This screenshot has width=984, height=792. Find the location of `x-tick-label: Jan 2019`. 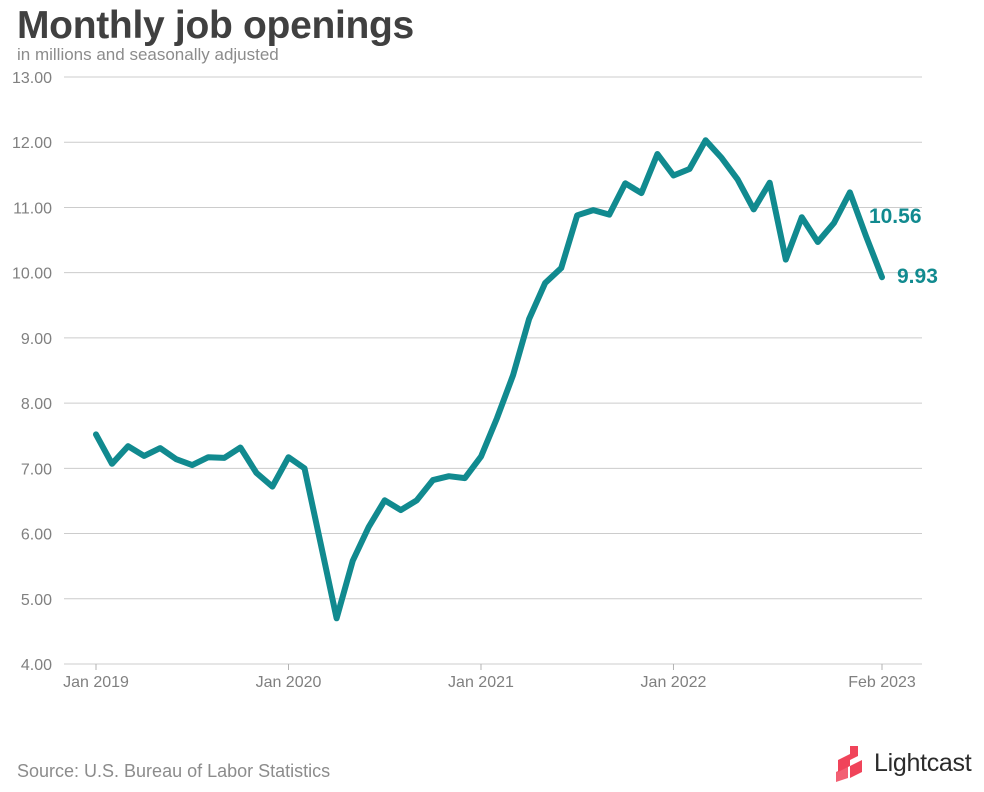

x-tick-label: Jan 2019 is located at coordinates (96, 682).